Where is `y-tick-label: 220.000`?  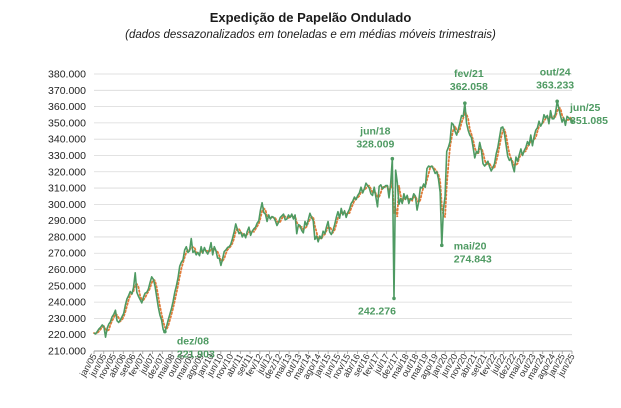 y-tick-label: 220.000 is located at coordinates (67, 335).